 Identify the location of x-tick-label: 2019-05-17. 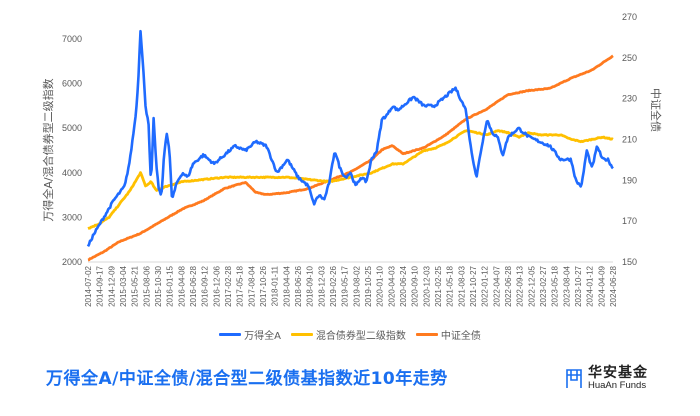
(345, 285).